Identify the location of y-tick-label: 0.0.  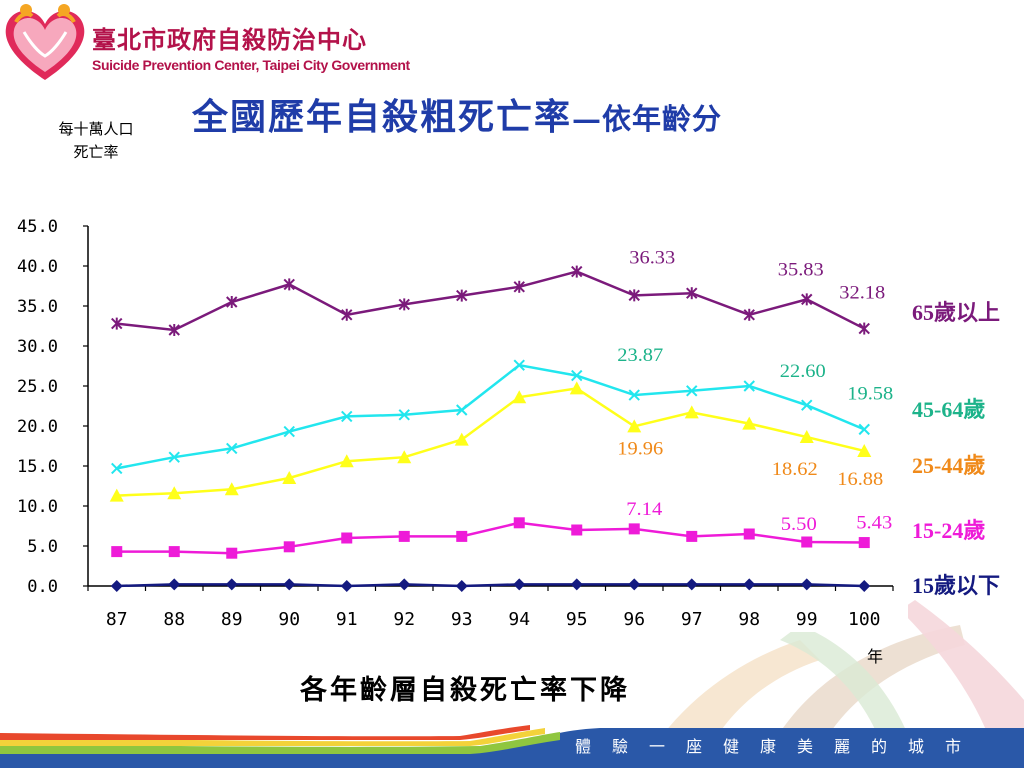
(42, 587).